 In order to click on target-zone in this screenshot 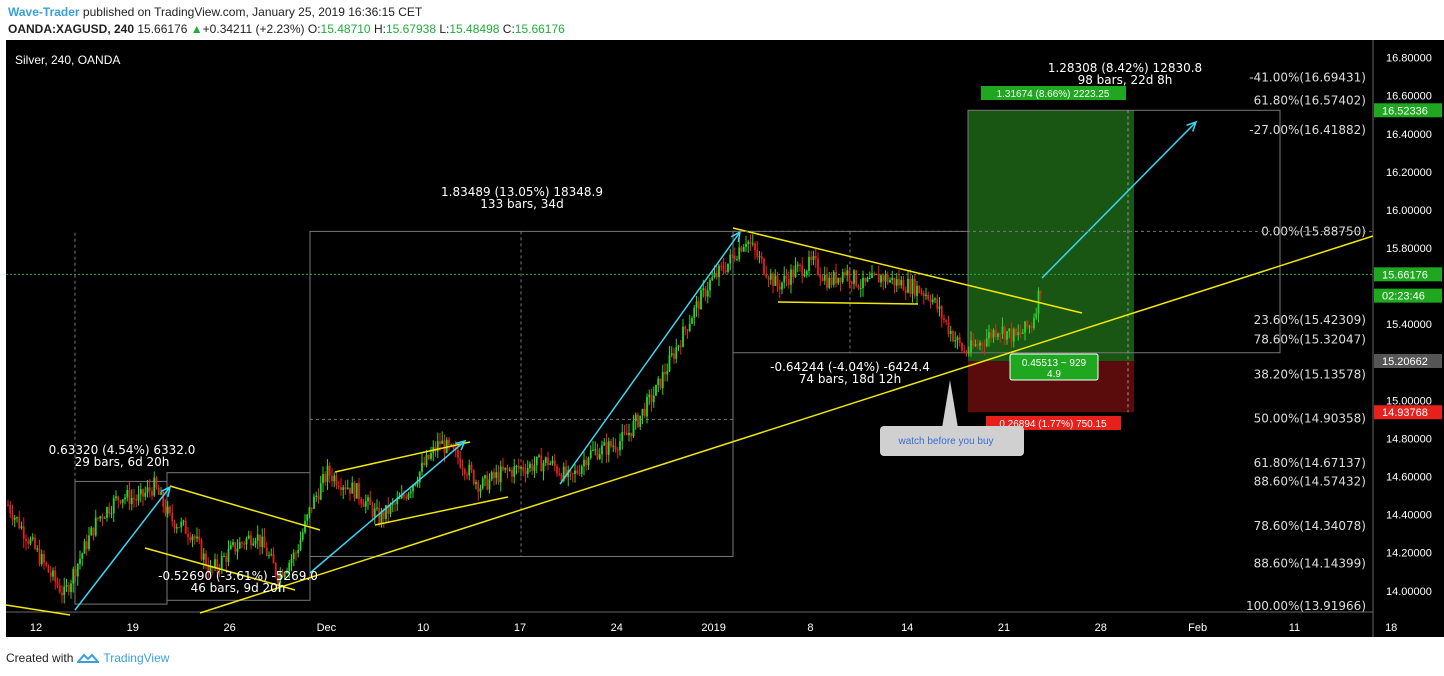, I will do `click(1051, 236)`.